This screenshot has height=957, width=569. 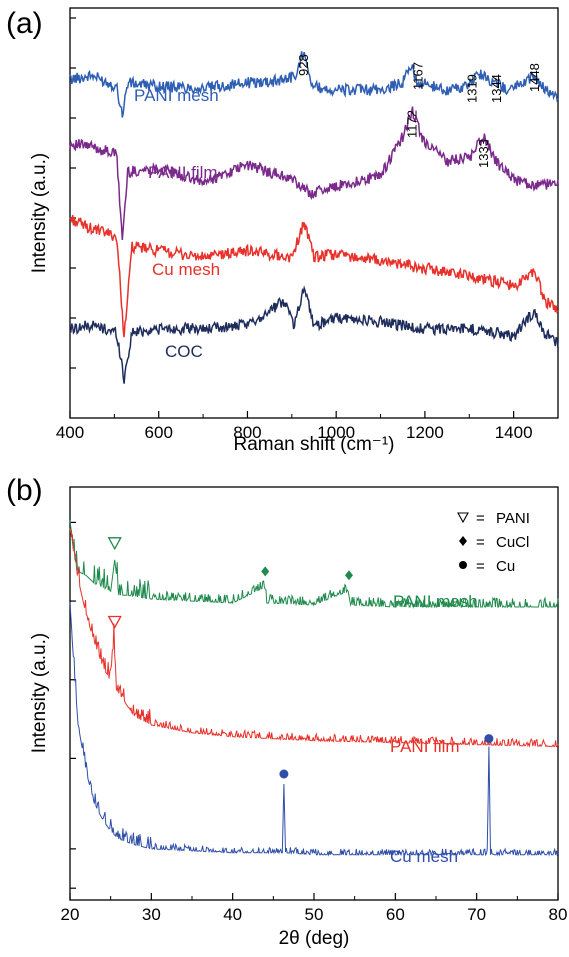 I want to click on label-cu-mesh-b: Cu mesh, so click(x=424, y=856).